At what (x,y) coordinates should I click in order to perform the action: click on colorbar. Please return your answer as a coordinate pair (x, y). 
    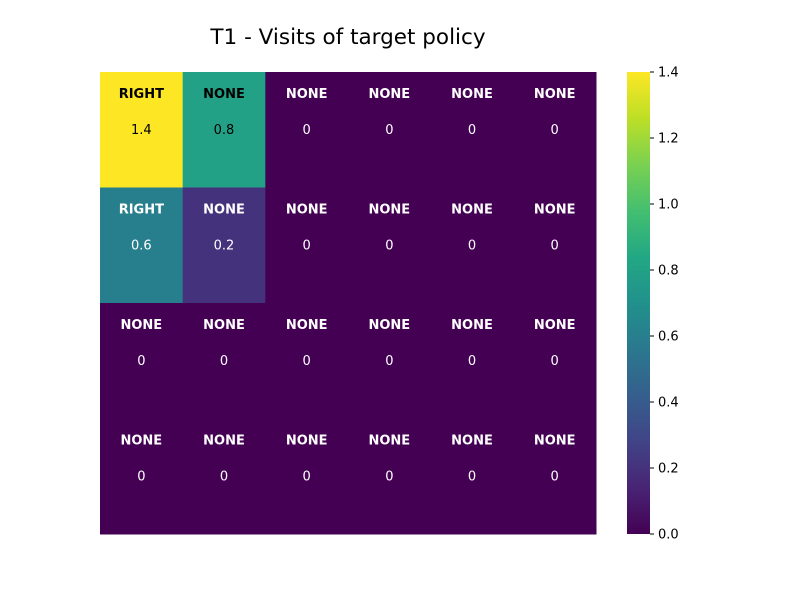
    Looking at the image, I should click on (638, 303).